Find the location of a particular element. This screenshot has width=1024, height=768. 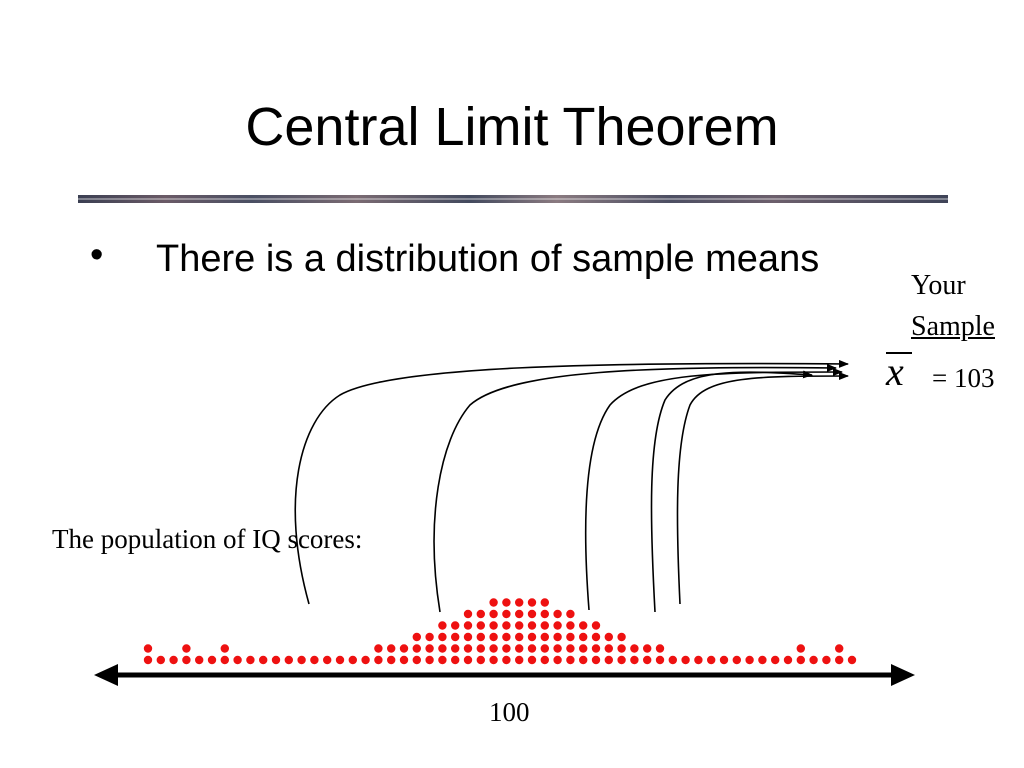

xbar-overline is located at coordinates (899, 353).